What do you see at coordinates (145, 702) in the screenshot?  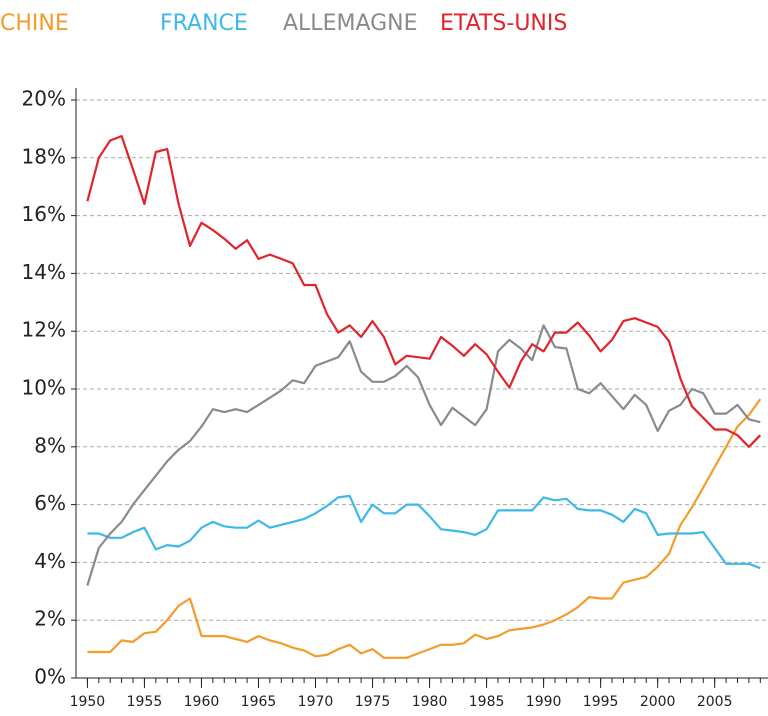 I see `x-tick-label: 1955` at bounding box center [145, 702].